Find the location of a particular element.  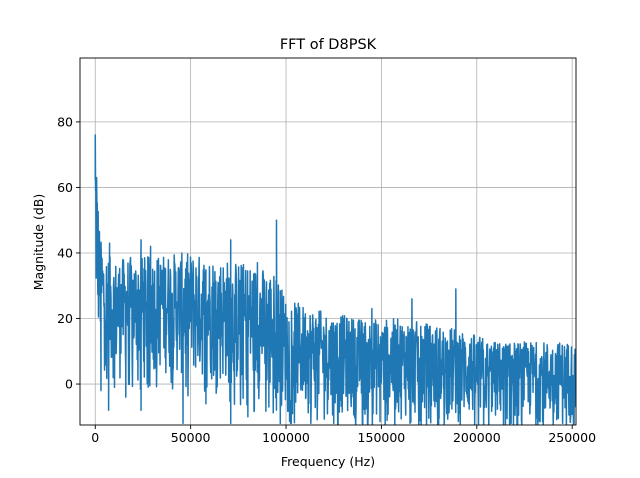

y-axis-label: Magnitude (dB) is located at coordinates (38, 242).